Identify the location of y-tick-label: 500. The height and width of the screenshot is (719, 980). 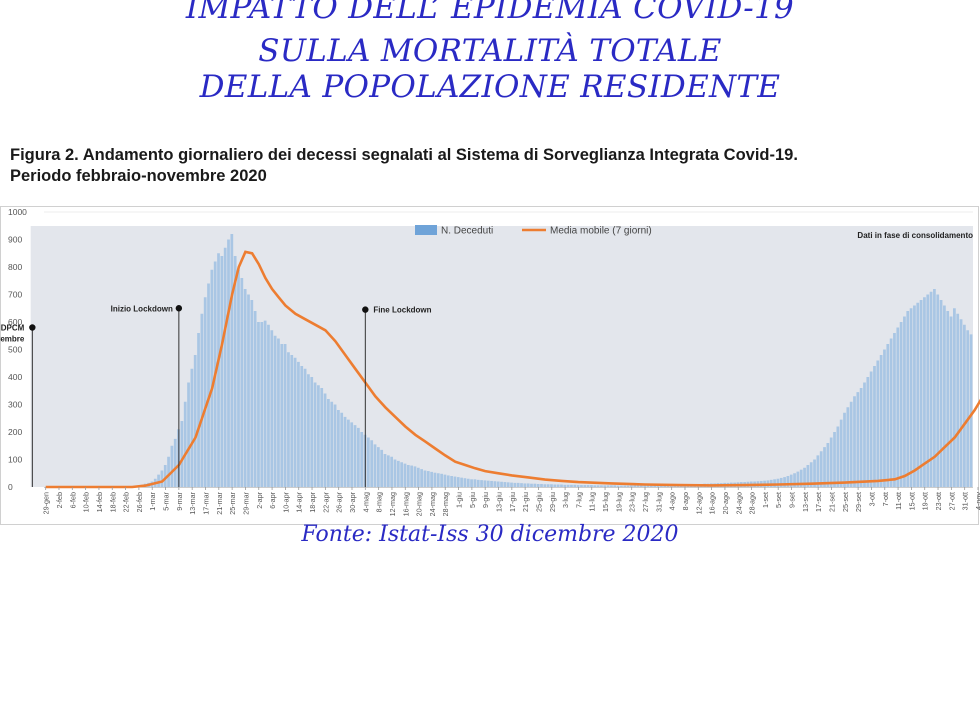
(15, 350).